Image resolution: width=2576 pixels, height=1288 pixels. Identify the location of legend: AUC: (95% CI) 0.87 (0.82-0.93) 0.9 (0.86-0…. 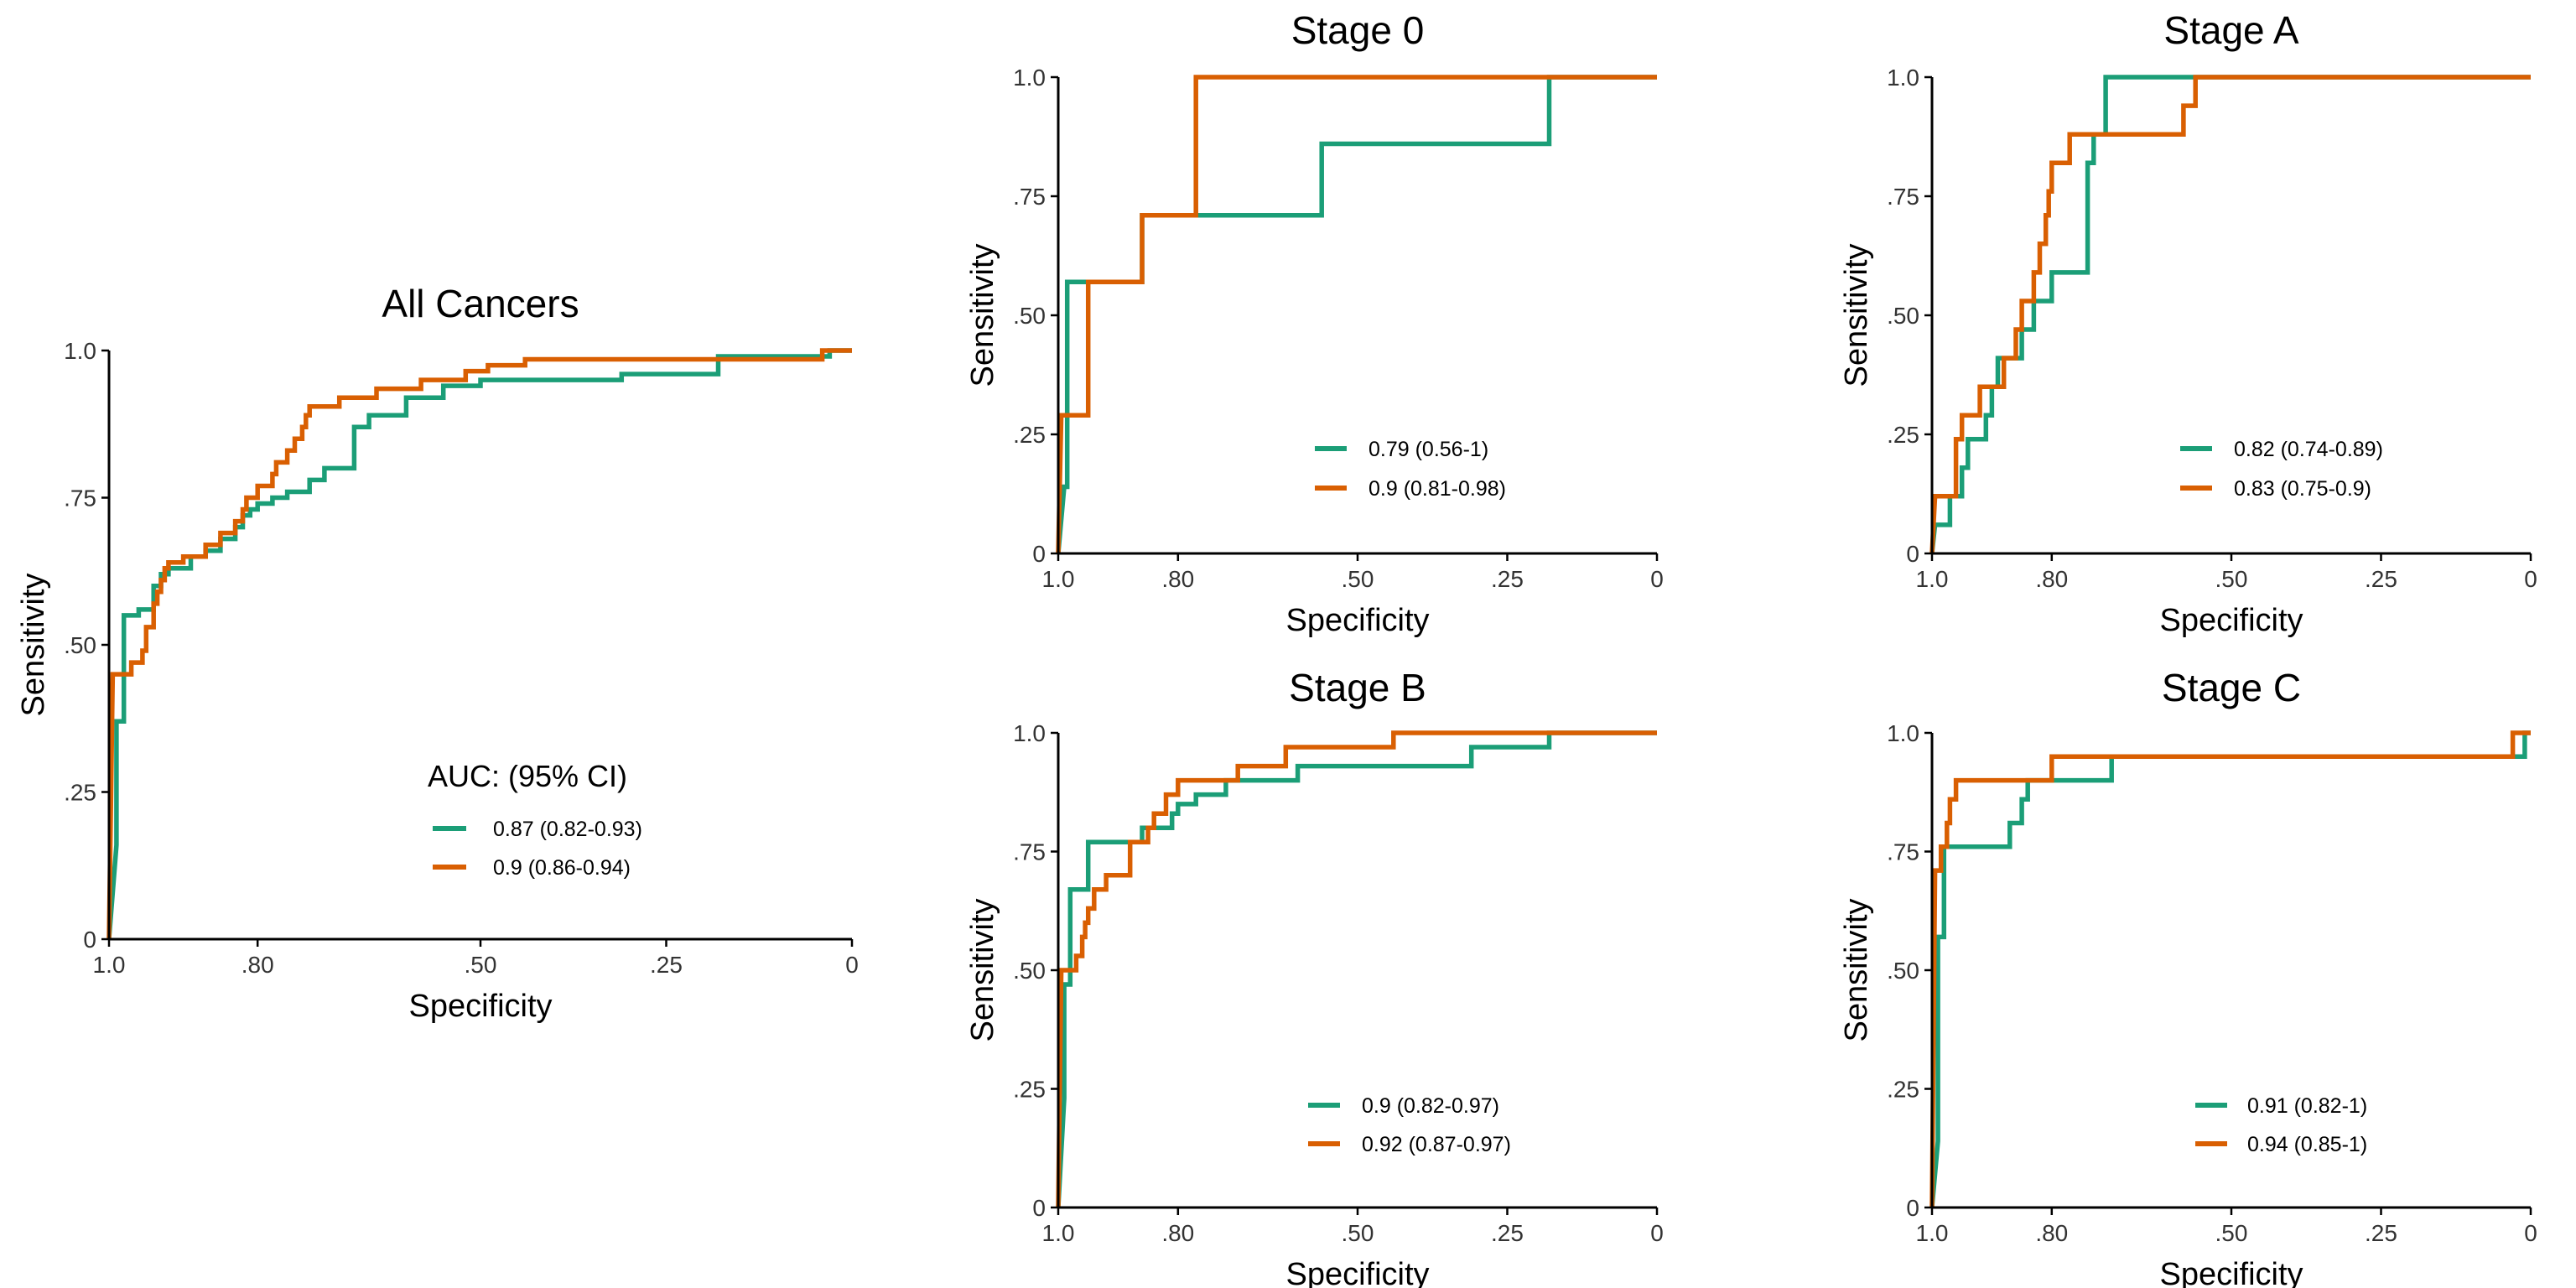
(535, 819).